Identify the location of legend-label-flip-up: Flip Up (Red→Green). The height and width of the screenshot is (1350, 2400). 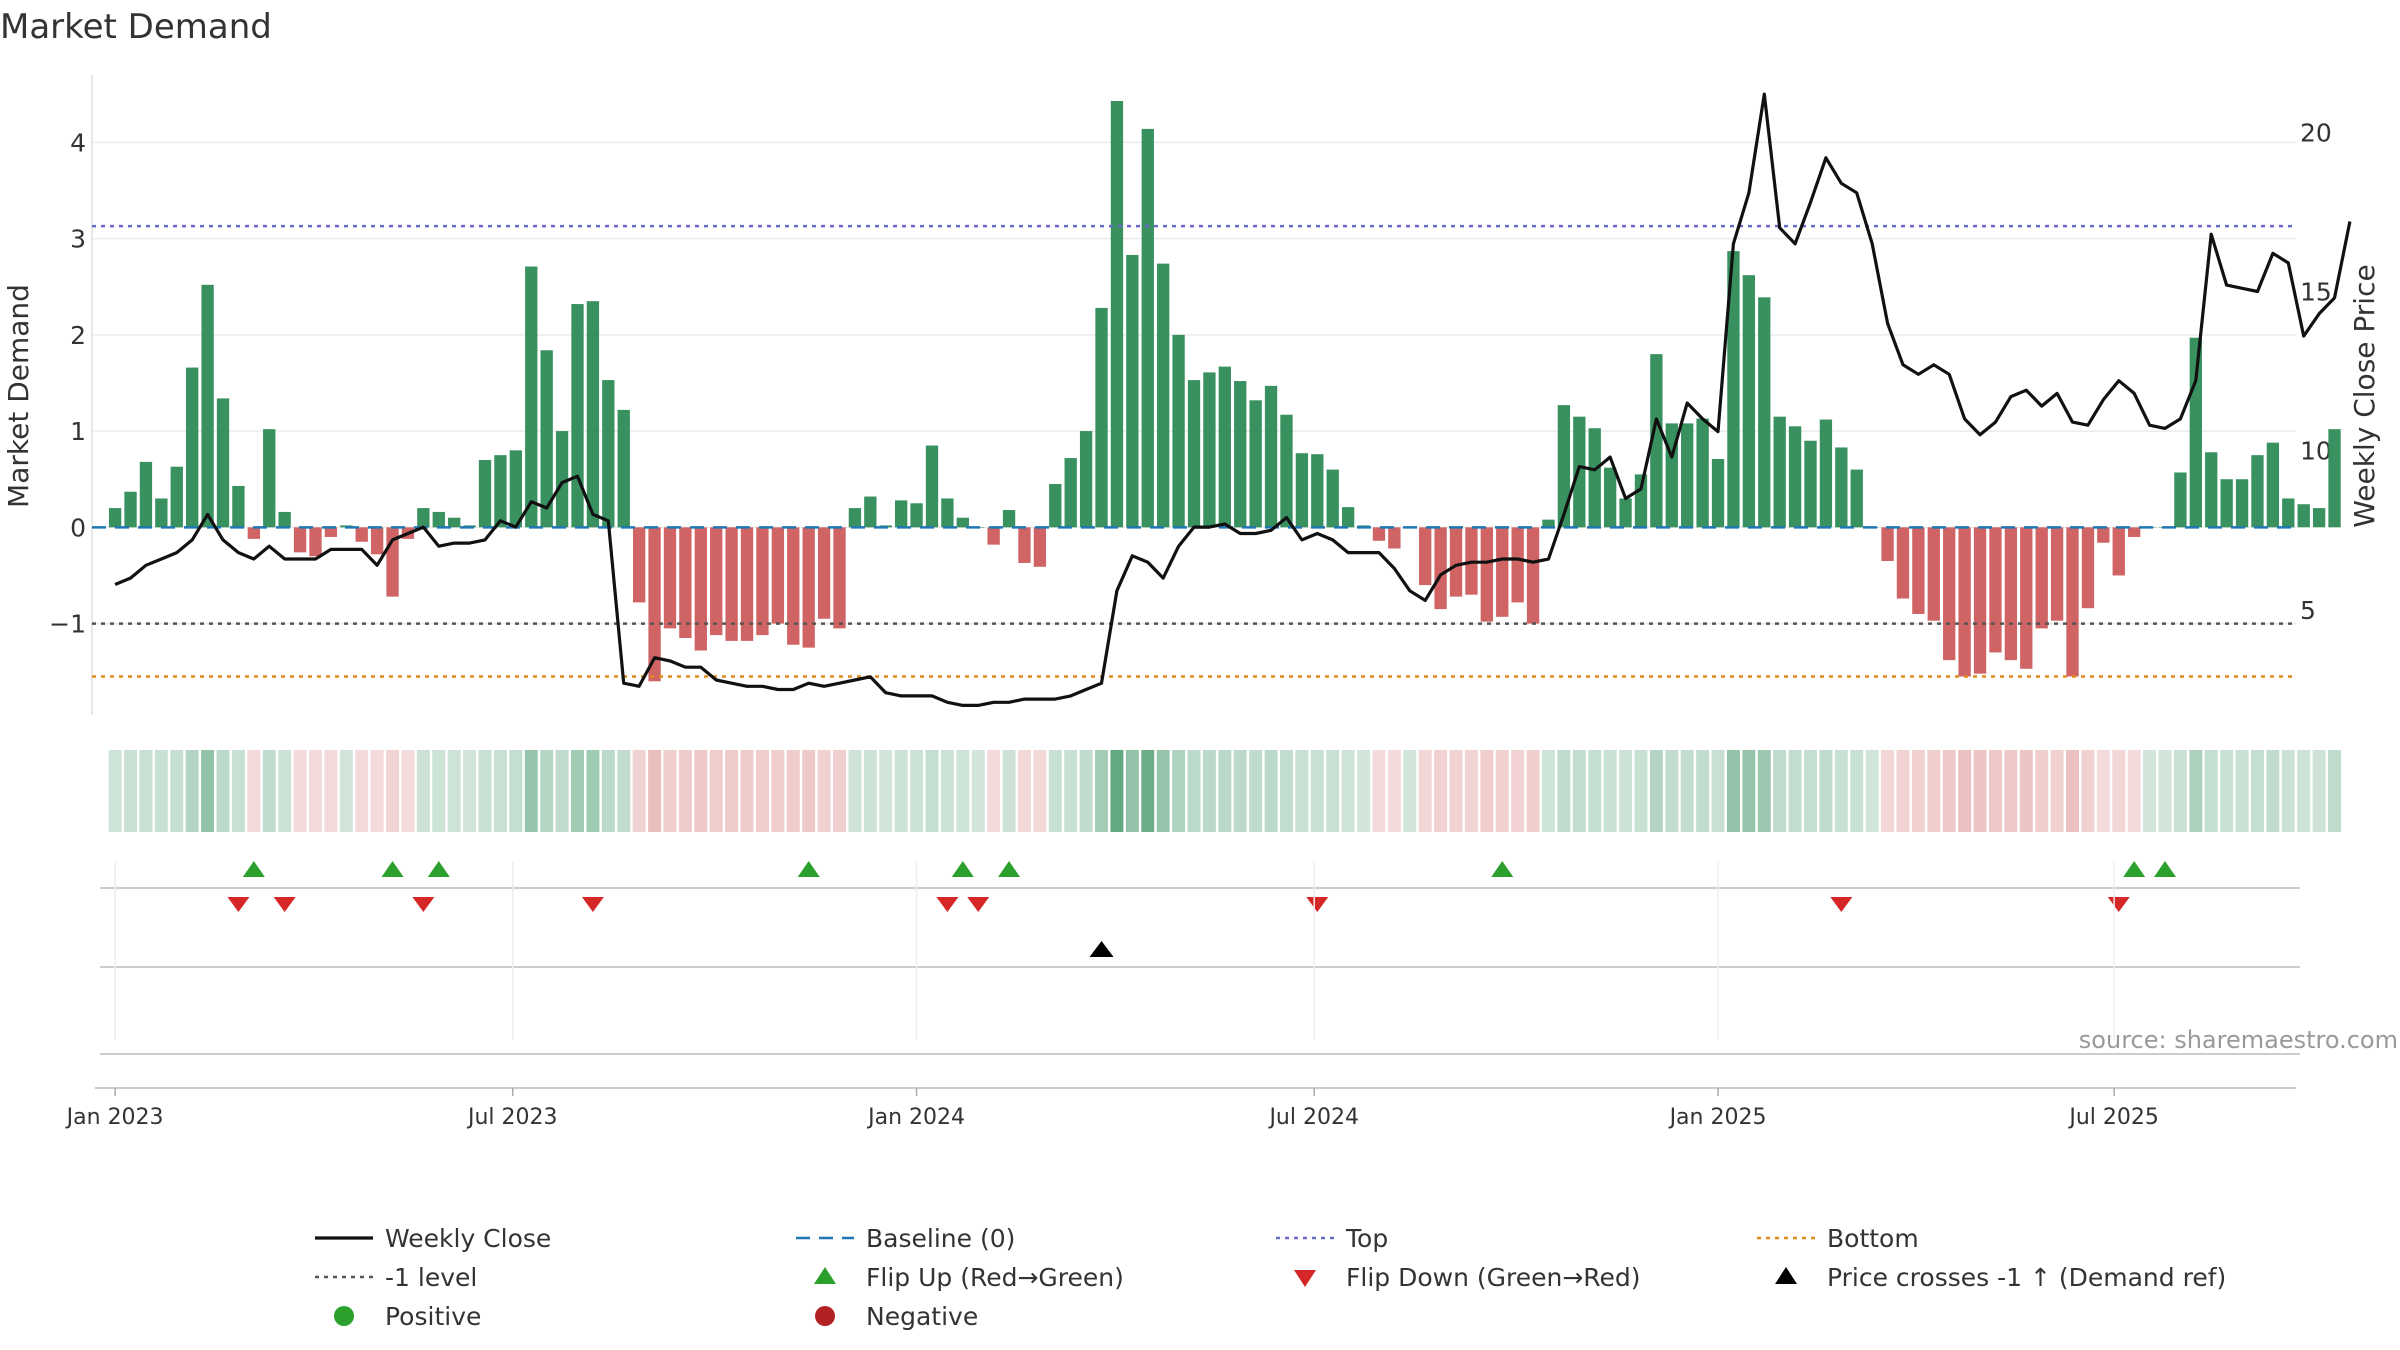
(995, 1277).